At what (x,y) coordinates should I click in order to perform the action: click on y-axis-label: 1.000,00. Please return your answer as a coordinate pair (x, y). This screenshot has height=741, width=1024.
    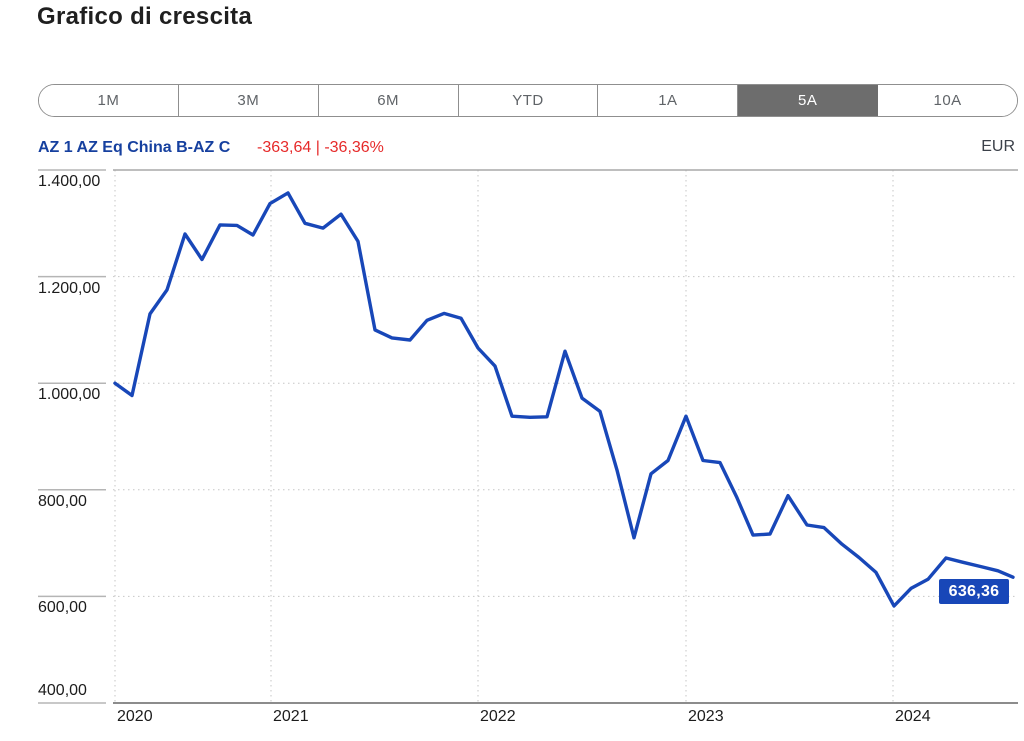
    Looking at the image, I should click on (69, 395).